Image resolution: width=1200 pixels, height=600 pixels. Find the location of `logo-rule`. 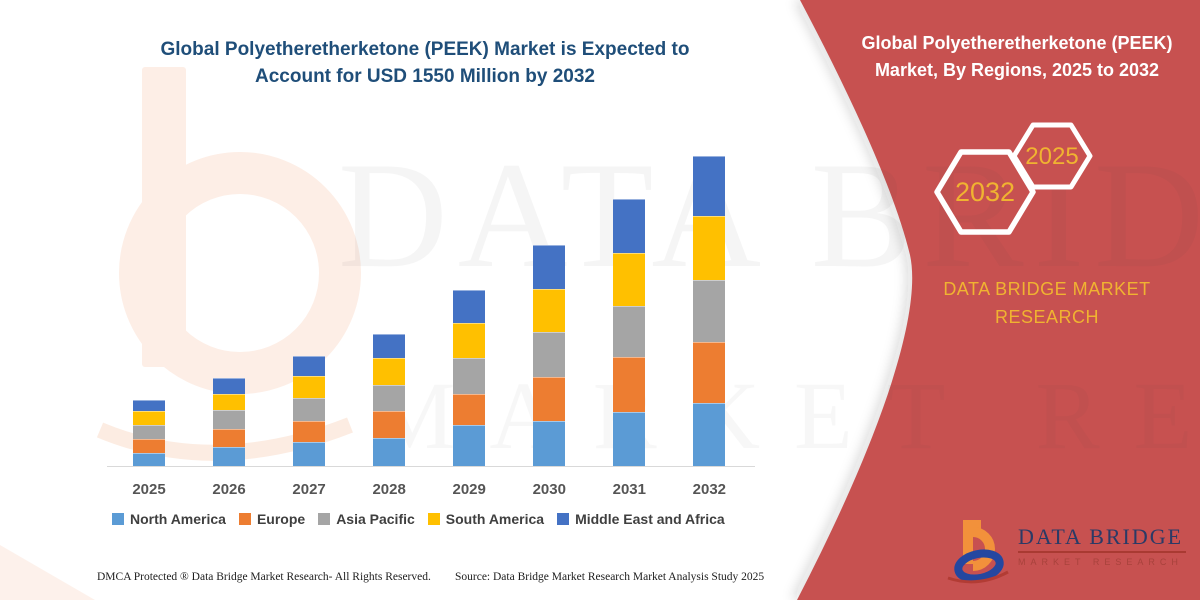

logo-rule is located at coordinates (1102, 552).